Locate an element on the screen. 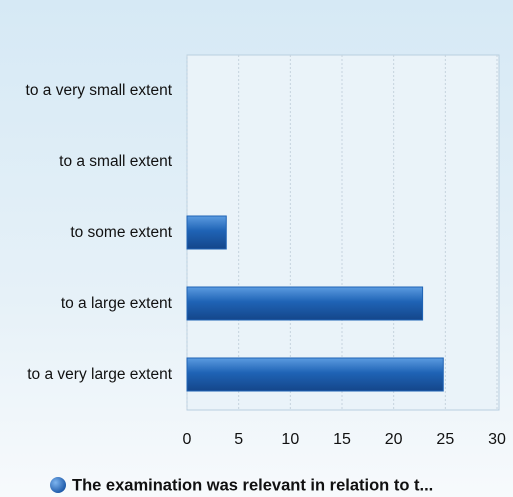 The width and height of the screenshot is (513, 497). x-tick-label: 30 is located at coordinates (497, 439).